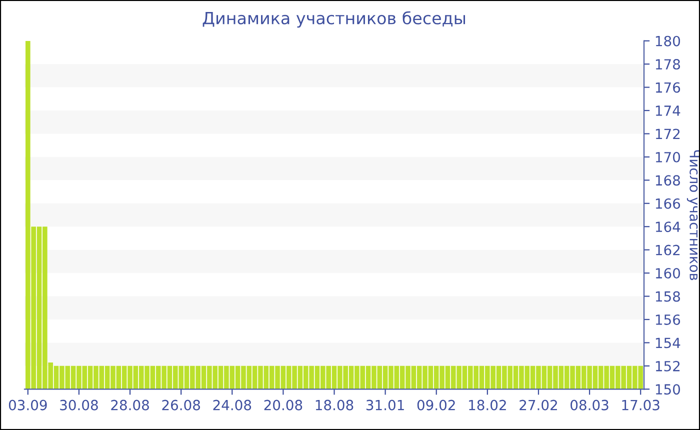  I want to click on x-tick-label: 24.08, so click(232, 405).